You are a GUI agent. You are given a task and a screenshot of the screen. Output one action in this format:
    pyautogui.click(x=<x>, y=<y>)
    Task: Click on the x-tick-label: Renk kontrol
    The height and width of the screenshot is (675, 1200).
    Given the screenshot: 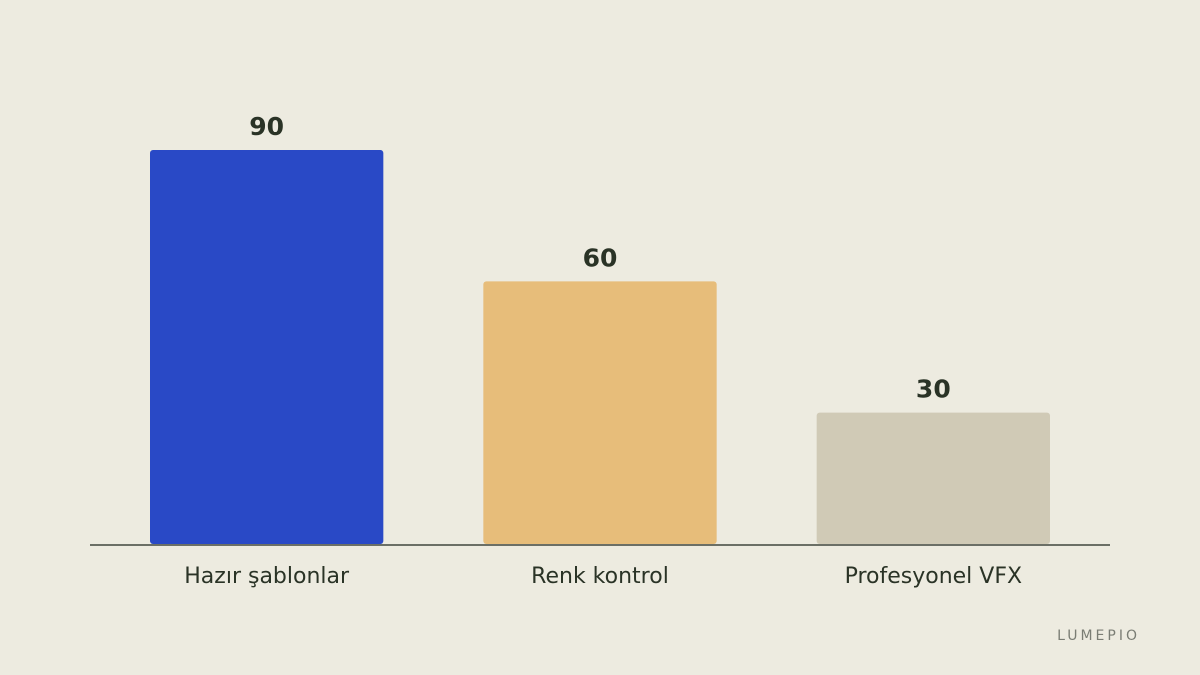 What is the action you would take?
    pyautogui.click(x=600, y=576)
    